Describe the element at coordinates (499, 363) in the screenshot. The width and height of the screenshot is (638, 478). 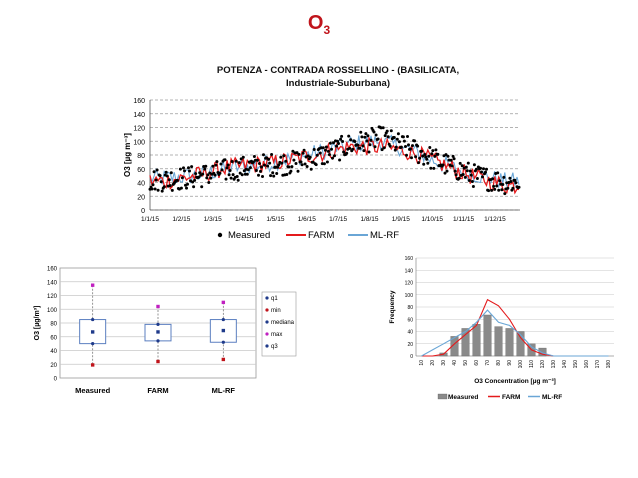
I see `histogram-xtick-label: 80` at that location.